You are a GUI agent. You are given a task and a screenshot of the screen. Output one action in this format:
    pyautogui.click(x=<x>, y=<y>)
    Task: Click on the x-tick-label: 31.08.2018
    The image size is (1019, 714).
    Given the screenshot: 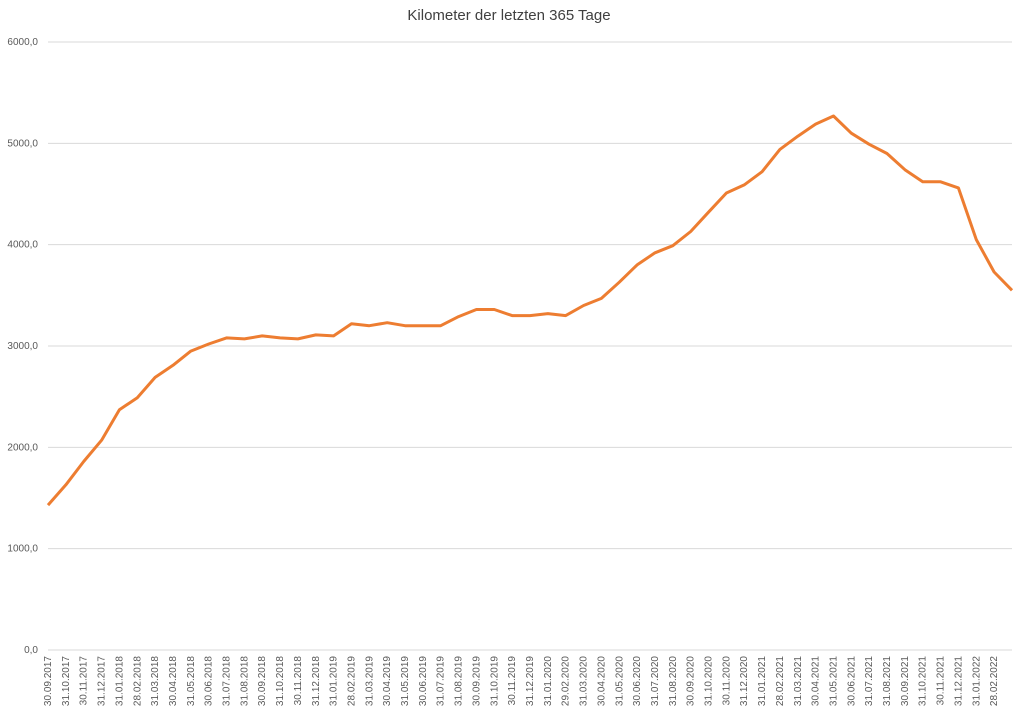 What is the action you would take?
    pyautogui.click(x=244, y=681)
    